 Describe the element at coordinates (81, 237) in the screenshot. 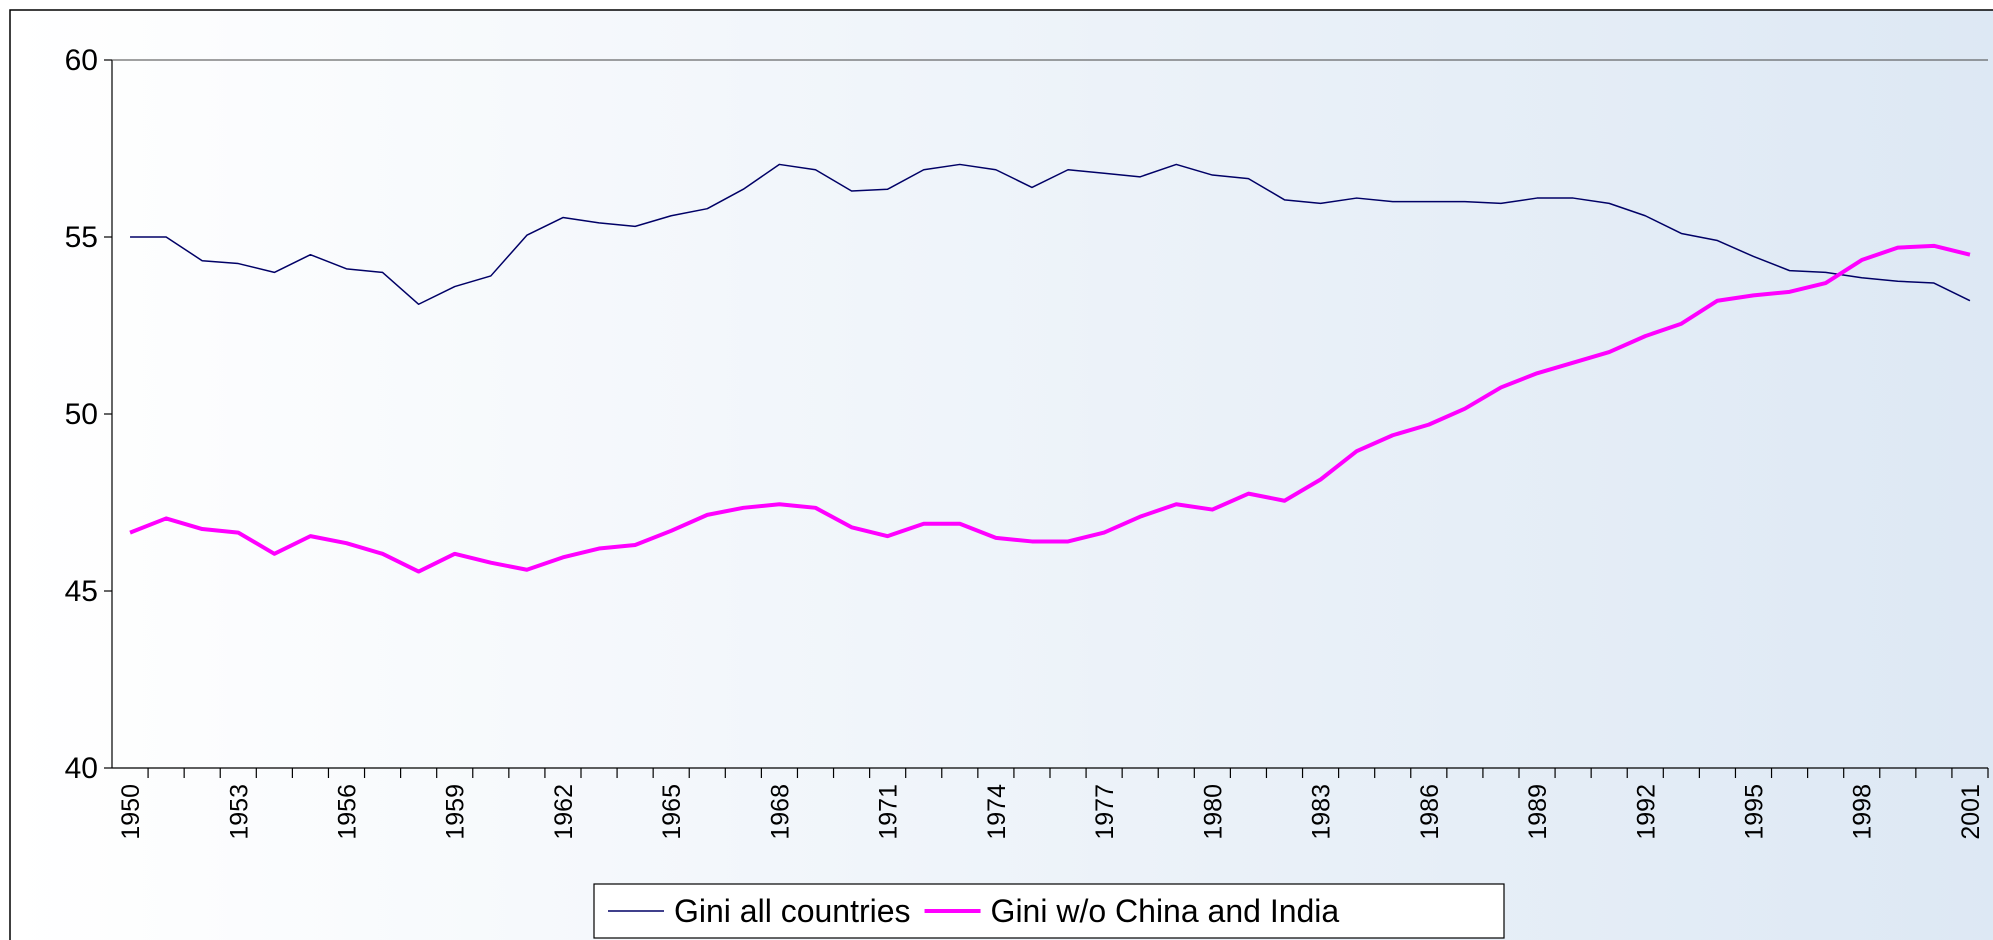

I see `y-tick-label: 55` at that location.